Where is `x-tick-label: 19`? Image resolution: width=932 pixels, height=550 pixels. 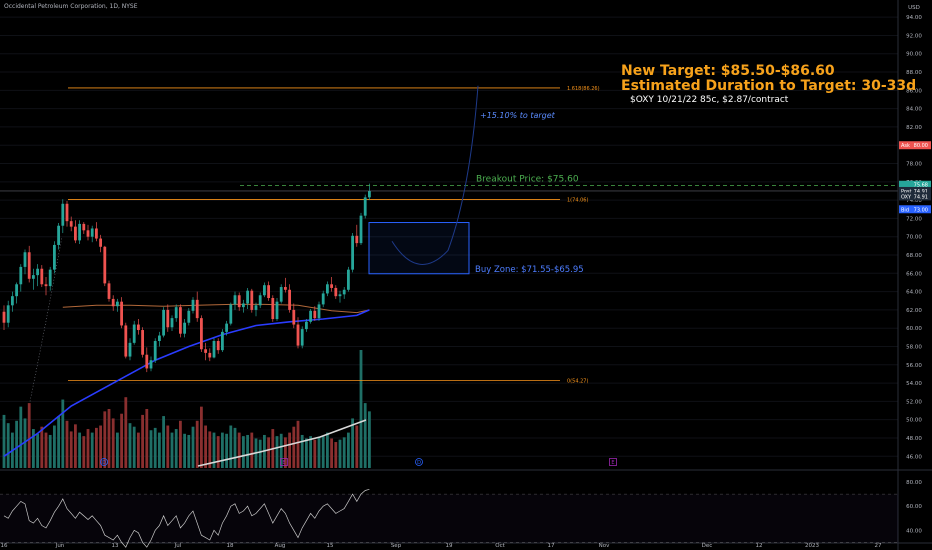
x-tick-label: 19 is located at coordinates (449, 546).